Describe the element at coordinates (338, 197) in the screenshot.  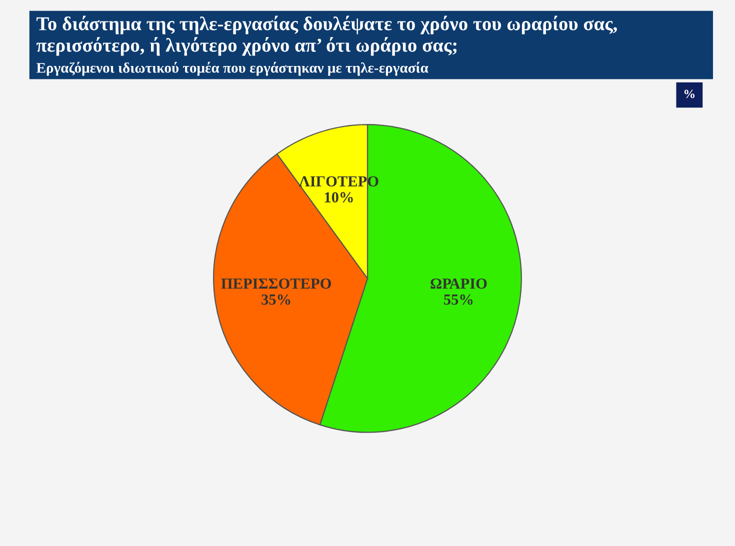
I see `data-label: 10%` at that location.